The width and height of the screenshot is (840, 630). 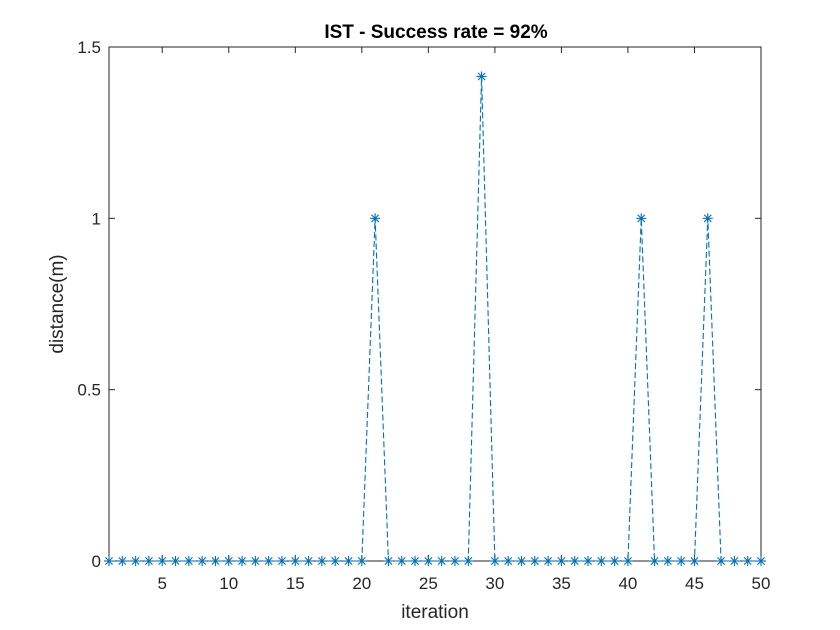 I want to click on x-tick-label: 5, so click(x=161, y=583).